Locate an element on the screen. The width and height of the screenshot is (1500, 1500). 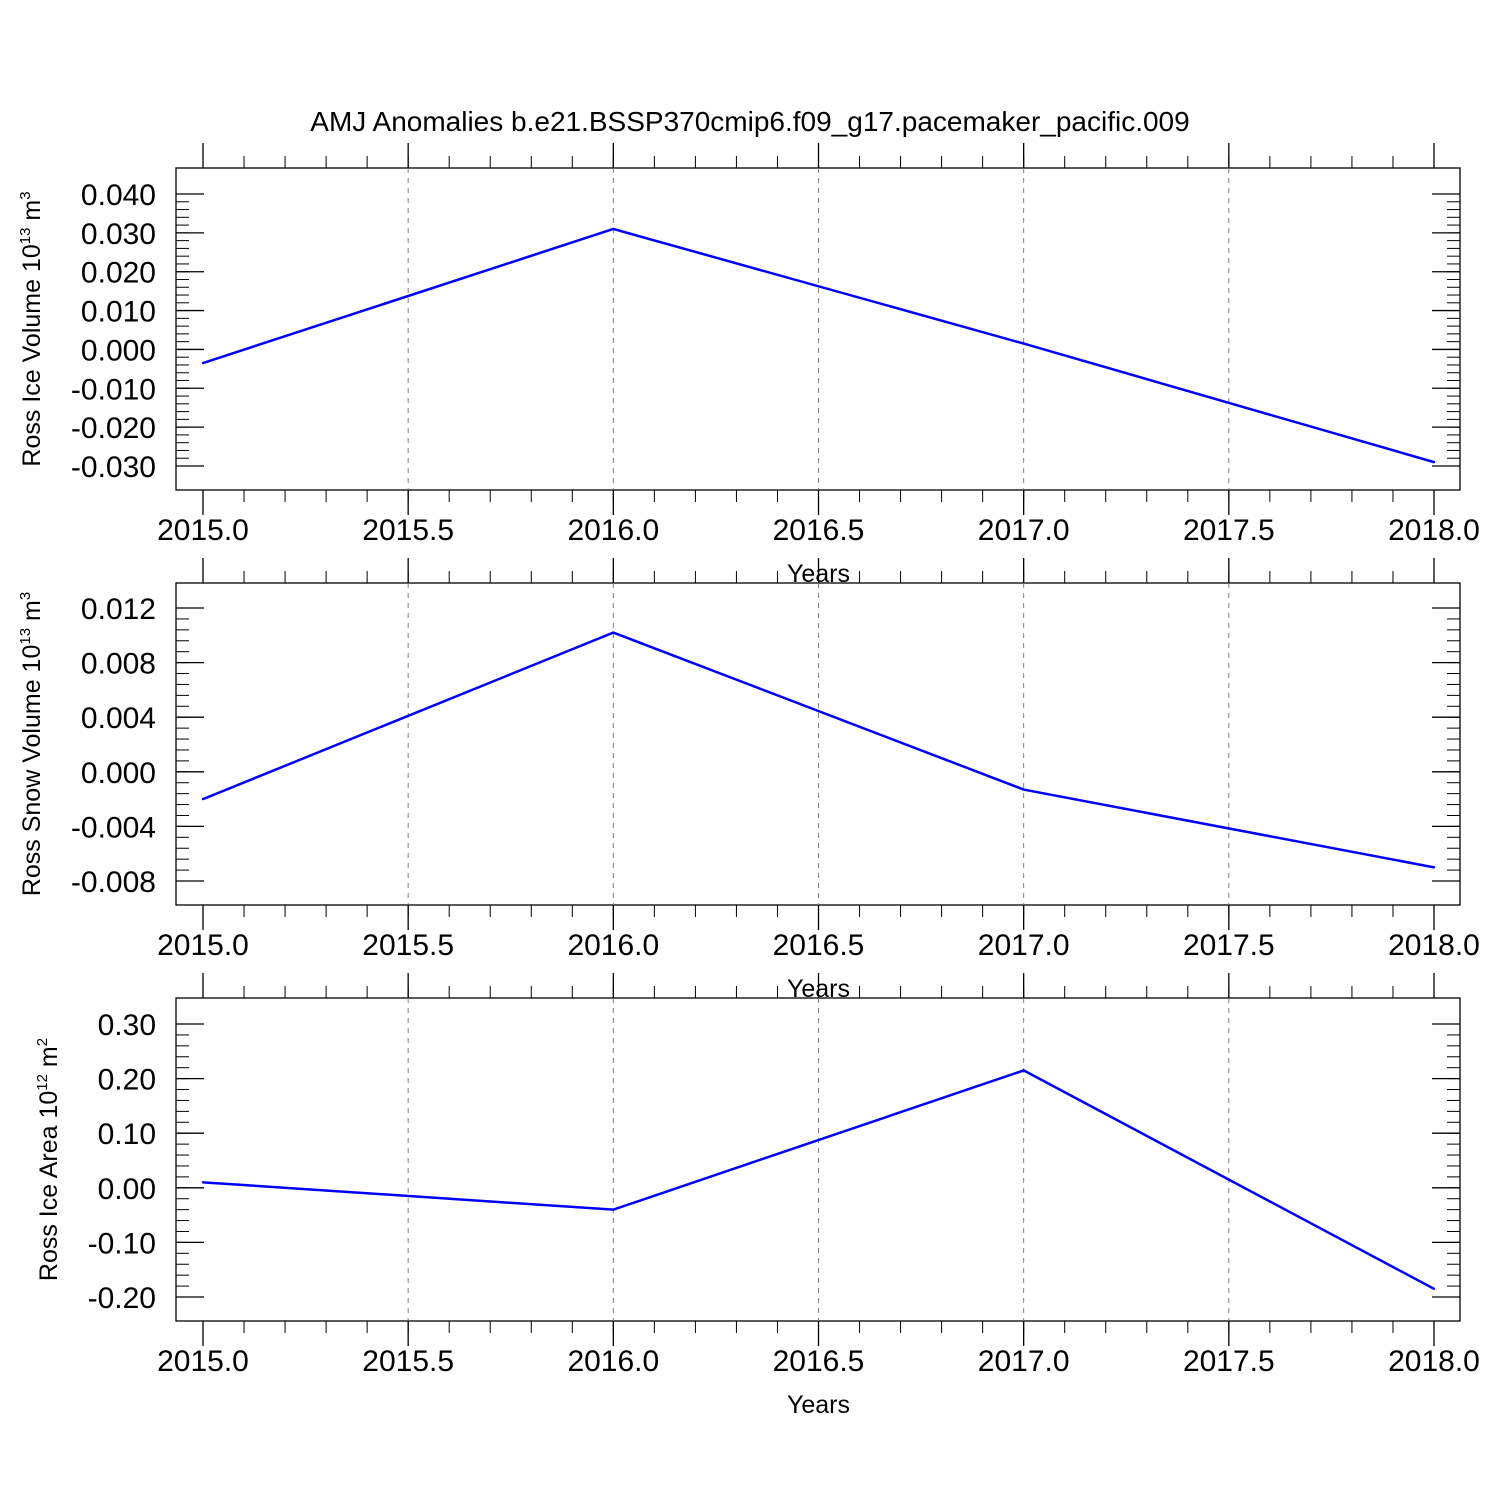
y-tick-label: 0.004 is located at coordinates (118, 718).